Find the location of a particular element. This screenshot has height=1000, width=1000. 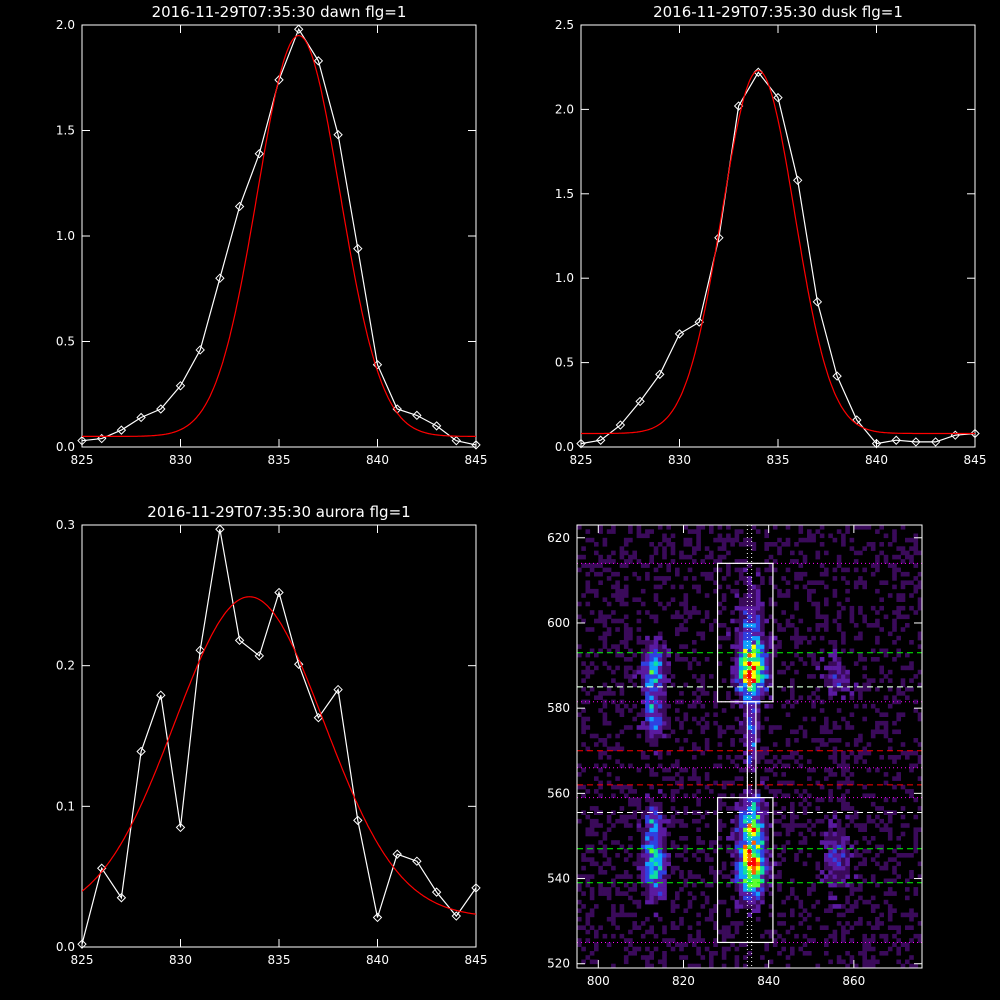

dusk-data-point is located at coordinates (817, 302).